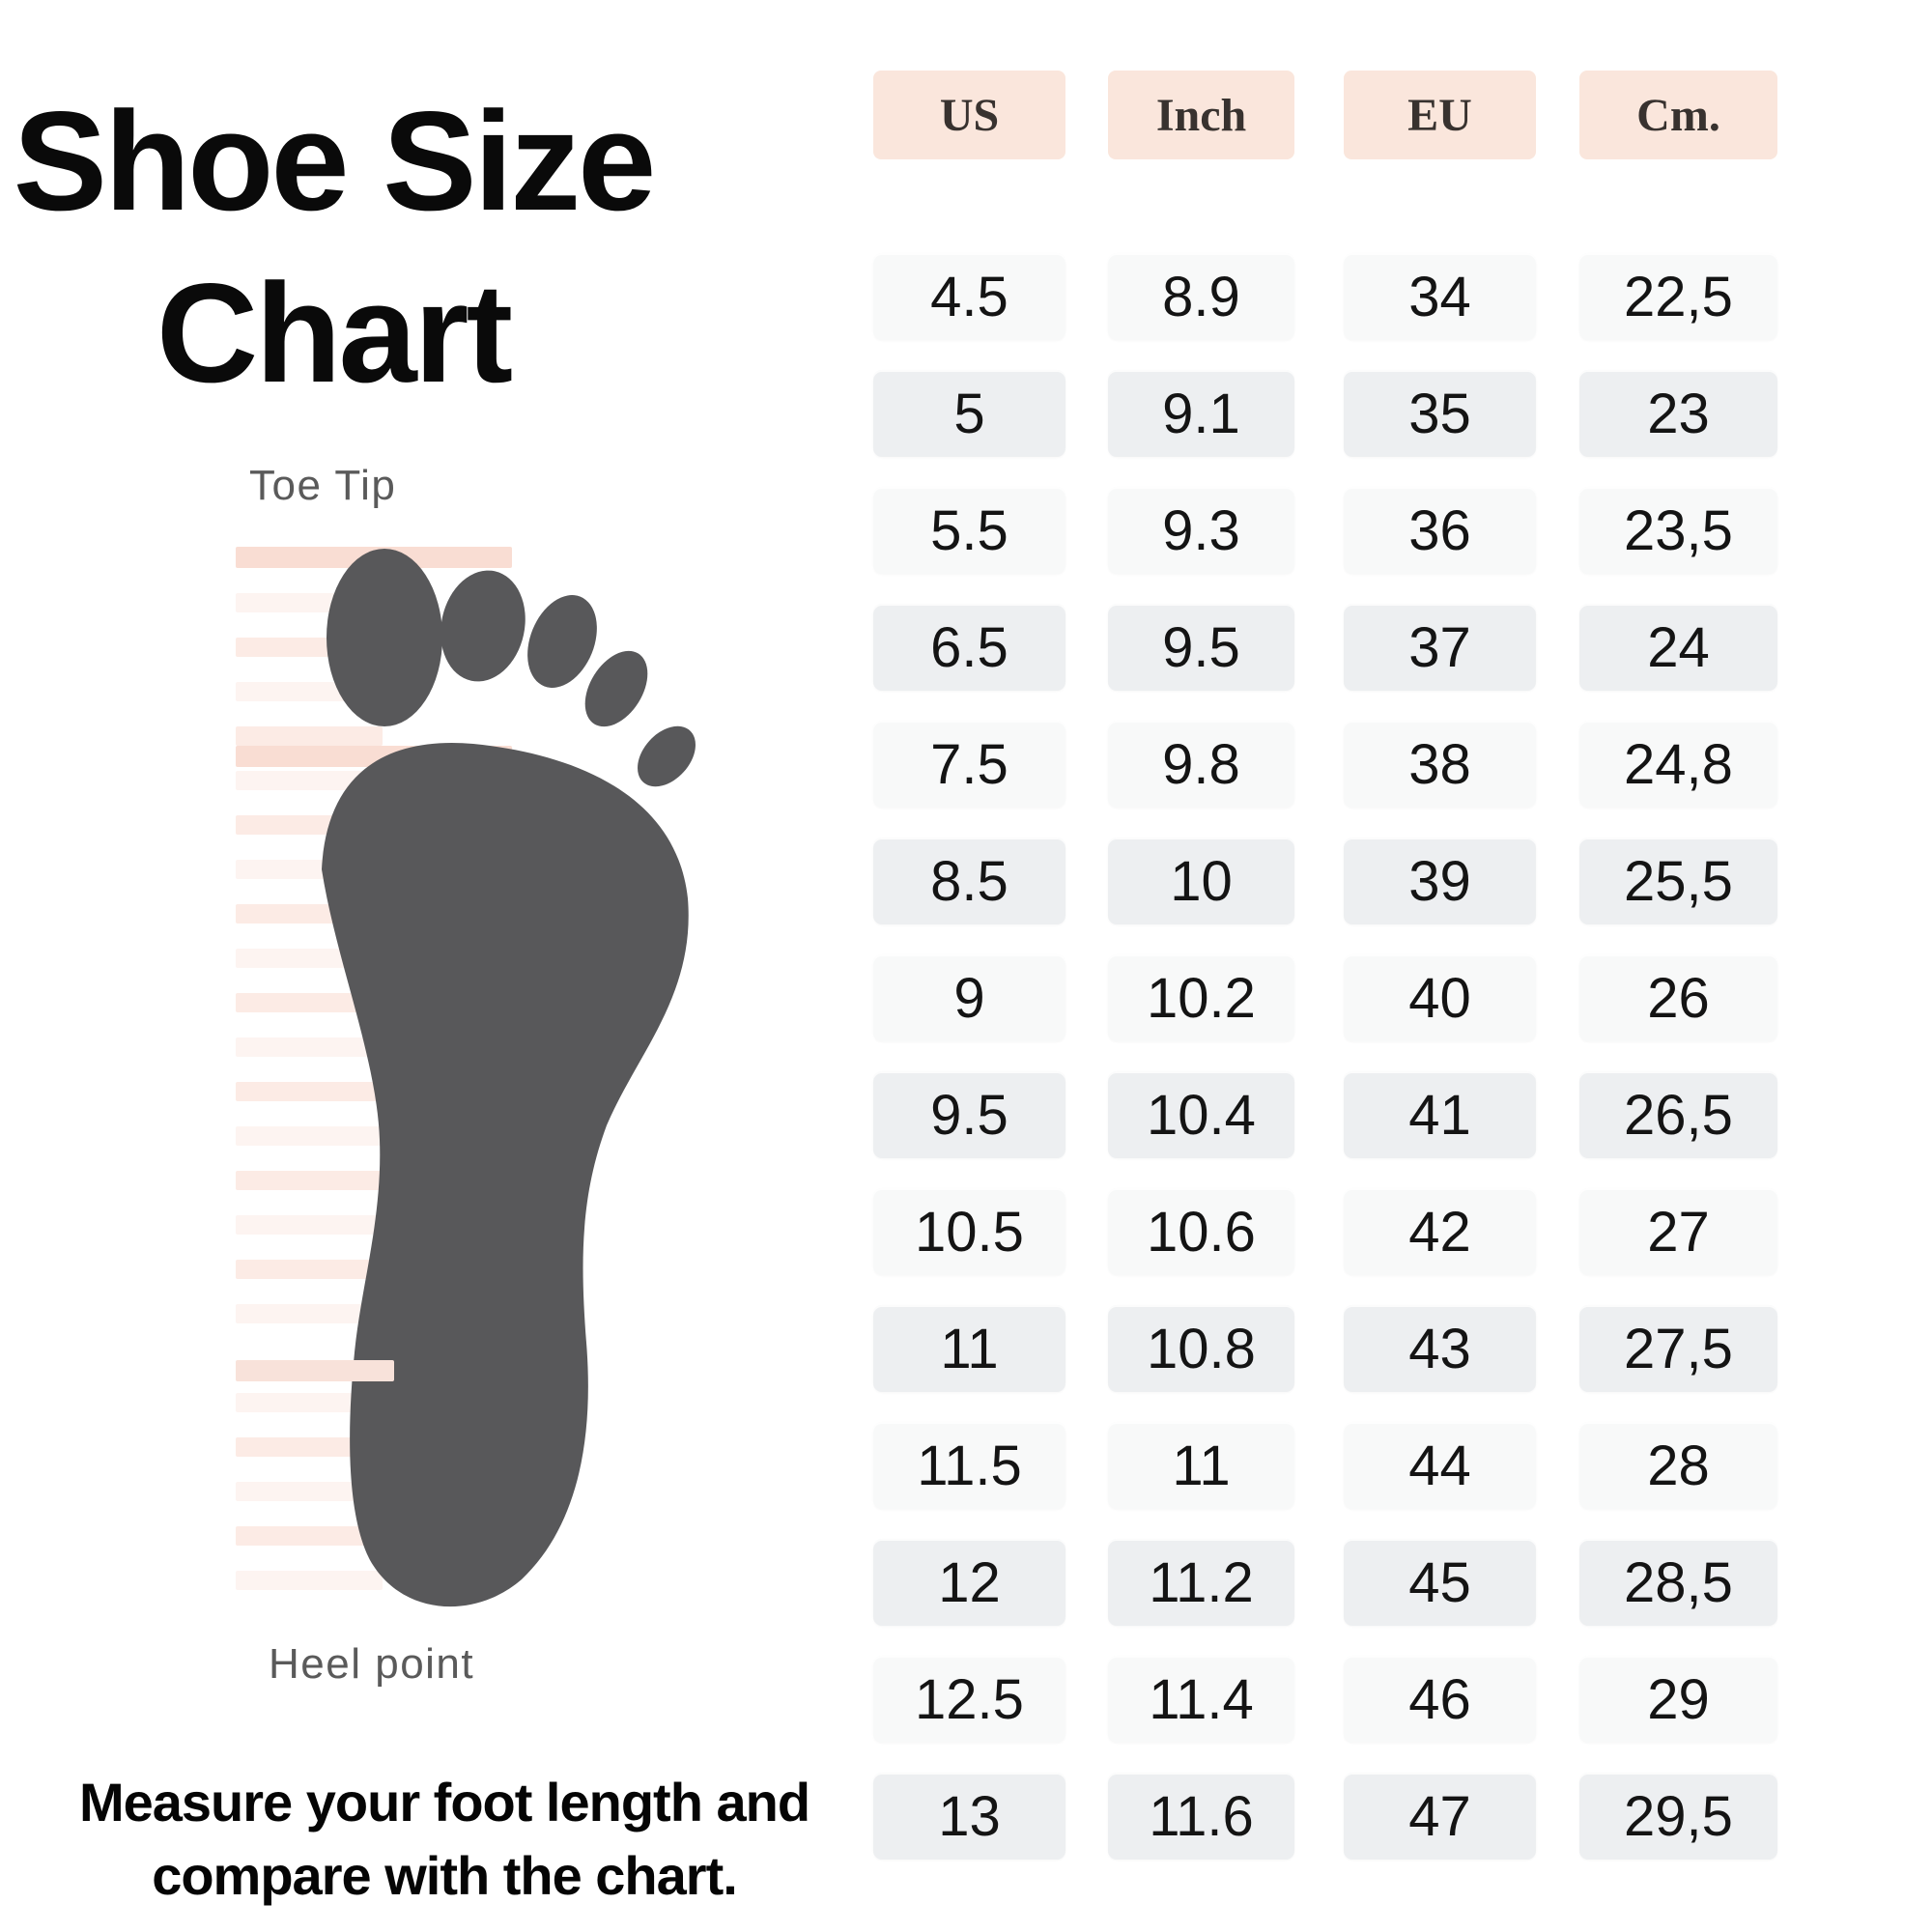 Image resolution: width=1932 pixels, height=1932 pixels. I want to click on table-cell: 34, so click(1440, 296).